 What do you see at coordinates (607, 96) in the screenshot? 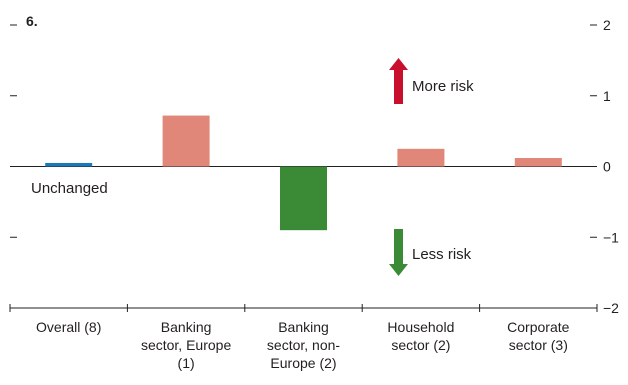
I see `y-tick-label: 1` at bounding box center [607, 96].